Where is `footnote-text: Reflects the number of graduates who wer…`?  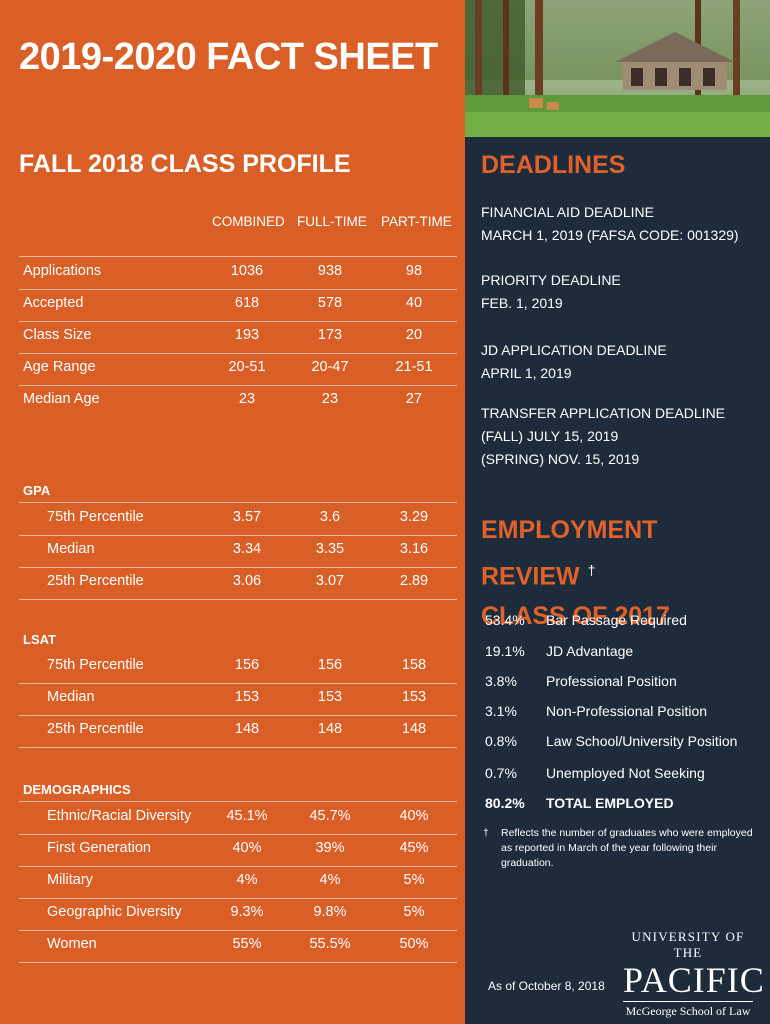
footnote-text: Reflects the number of graduates who wer… is located at coordinates (627, 848).